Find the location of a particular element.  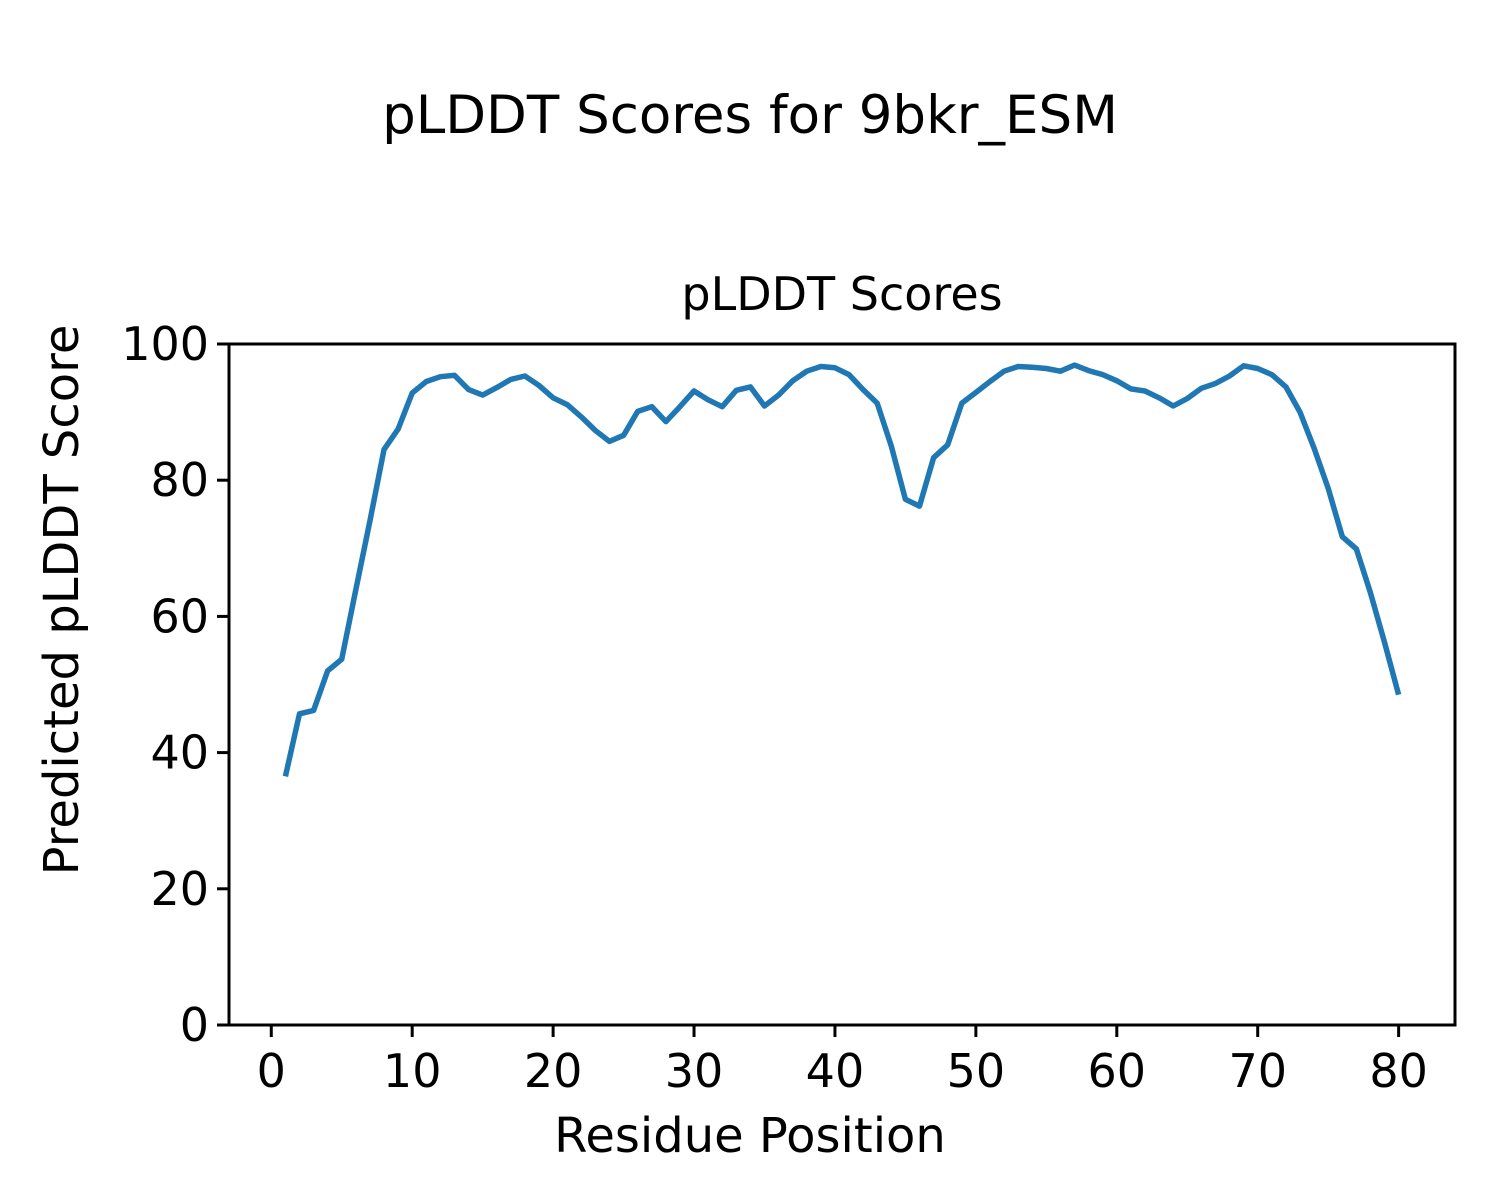

y-ticklabel: 40 is located at coordinates (179, 753).